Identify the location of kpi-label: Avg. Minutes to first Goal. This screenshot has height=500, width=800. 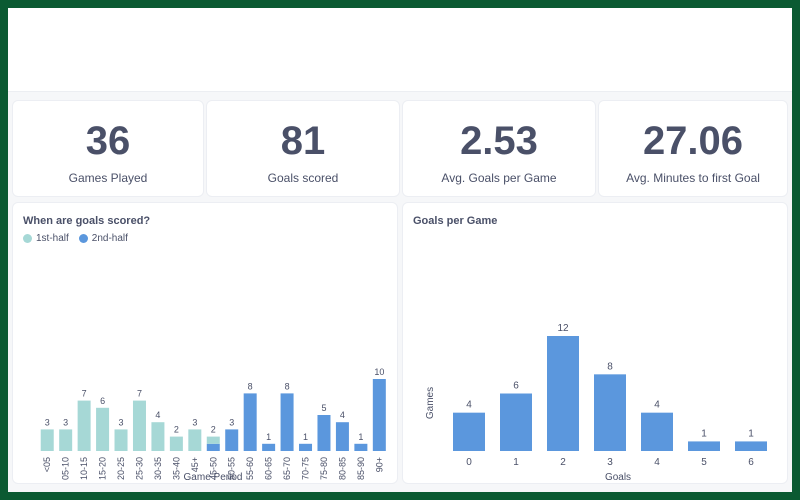
(693, 178).